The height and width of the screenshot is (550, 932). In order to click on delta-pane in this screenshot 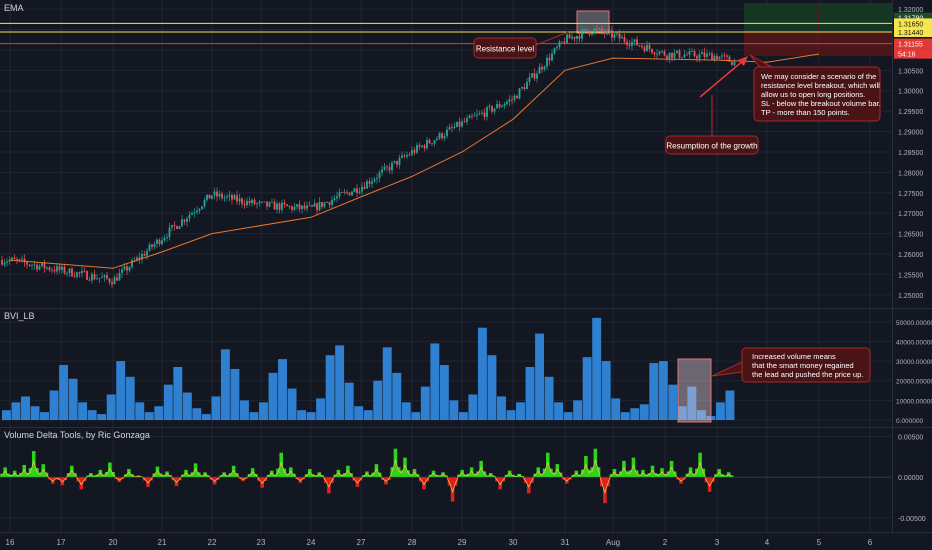, I will do `click(446, 476)`.